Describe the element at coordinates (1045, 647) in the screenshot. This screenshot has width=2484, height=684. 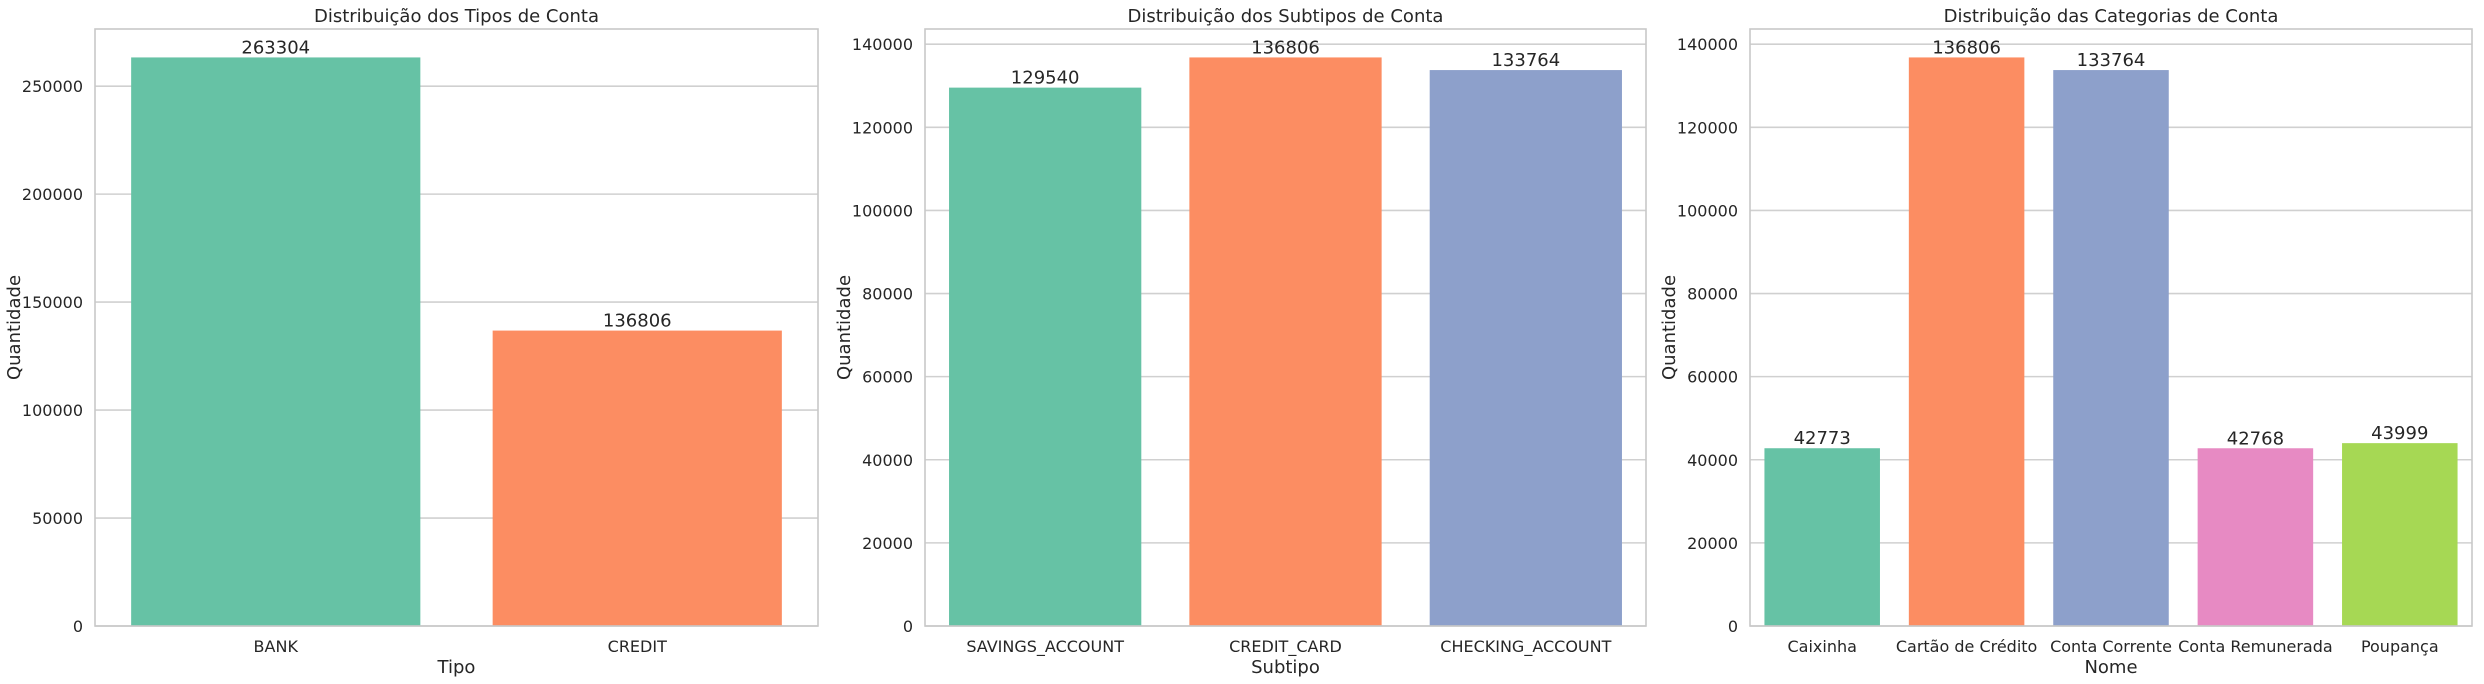
I see `x-tick-label: SAVINGS_ACCOUNT` at that location.